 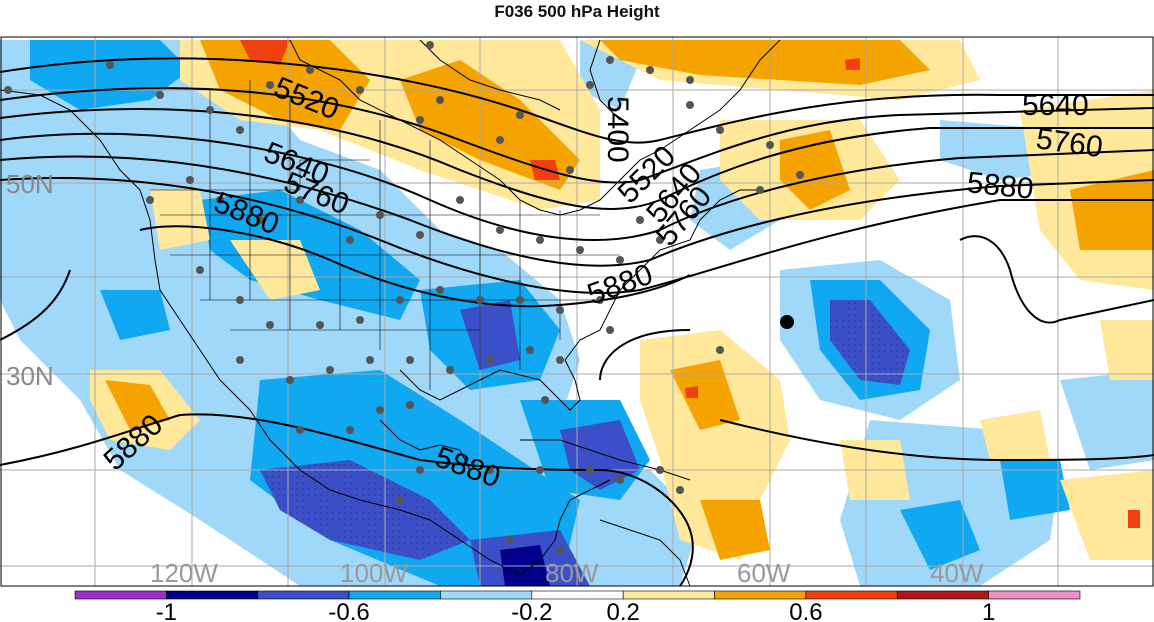 What do you see at coordinates (1000, 186) in the screenshot?
I see `contour-label-5880-atlantic: 5880` at bounding box center [1000, 186].